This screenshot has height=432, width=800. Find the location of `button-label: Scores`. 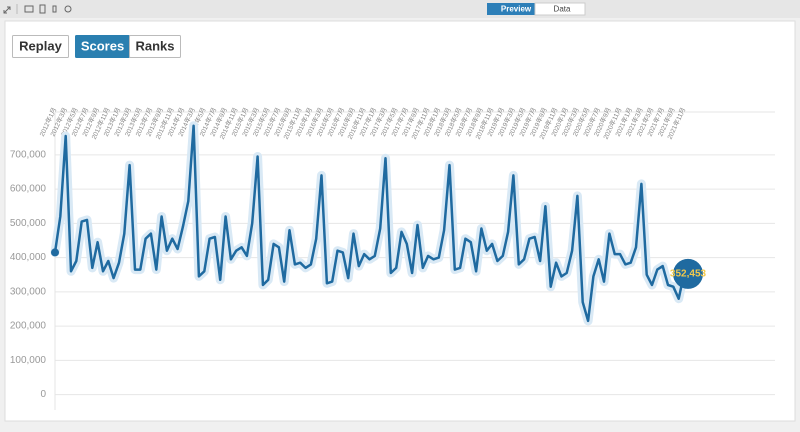

button-label: Scores is located at coordinates (102, 45).